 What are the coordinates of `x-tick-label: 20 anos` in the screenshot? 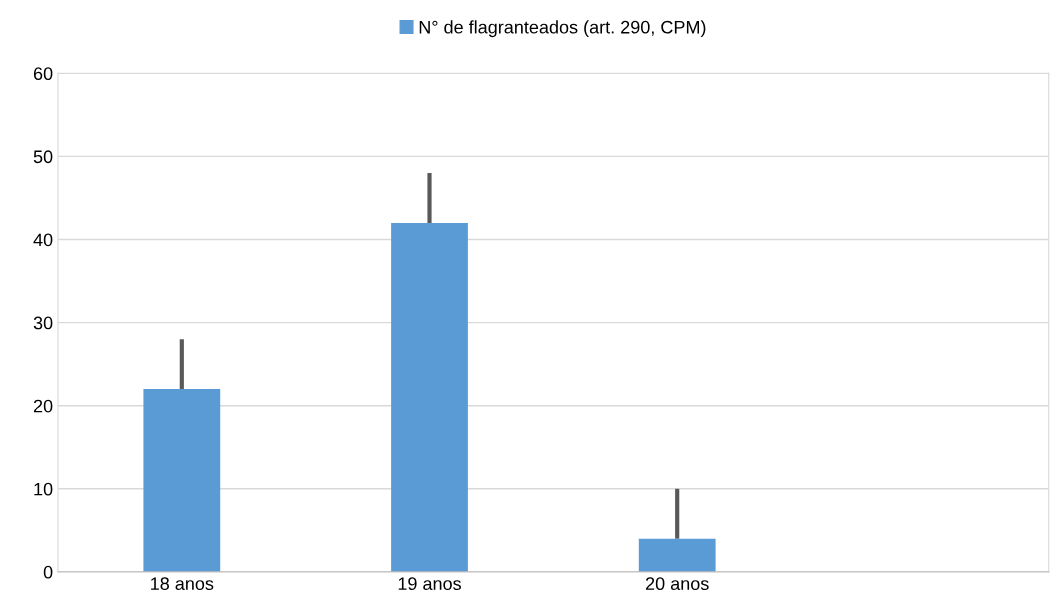 It's located at (677, 584).